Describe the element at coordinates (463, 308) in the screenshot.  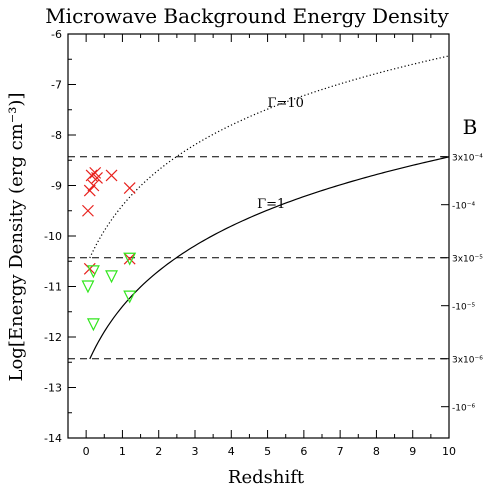
I see `right-axis-label: -10⁻⁵` at that location.